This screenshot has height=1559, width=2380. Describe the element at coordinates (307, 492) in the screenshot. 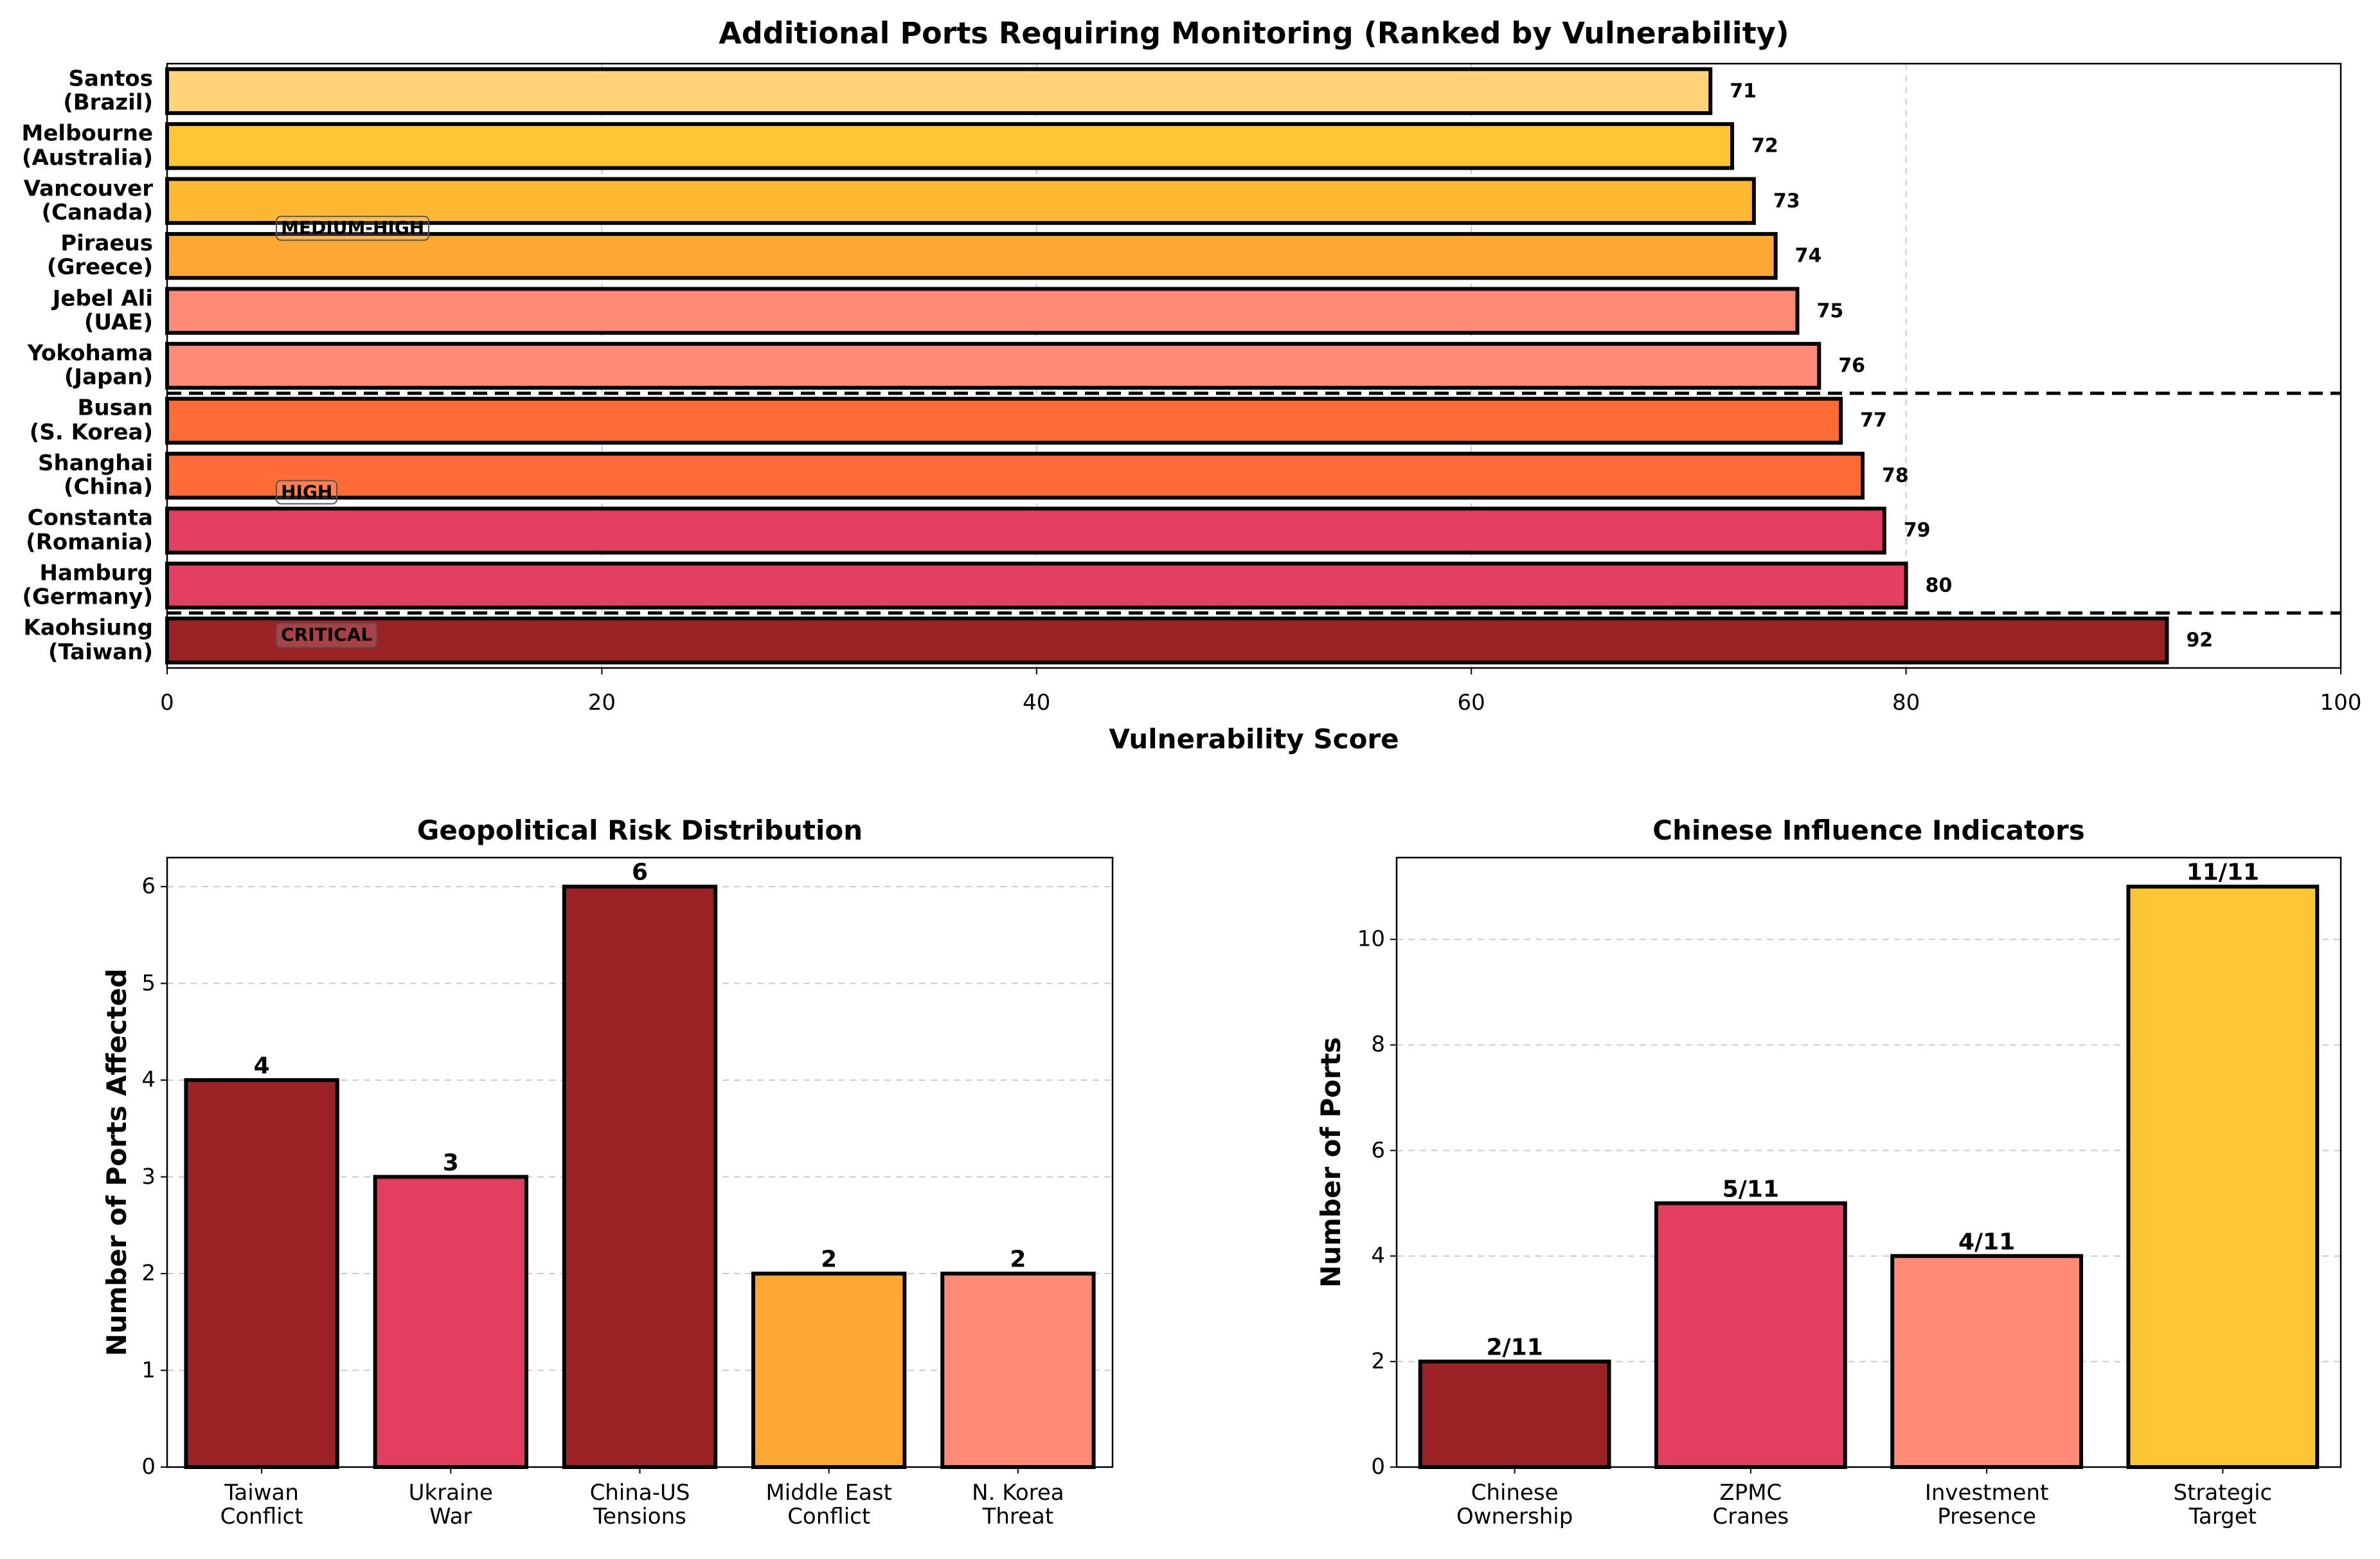

I see `annotation: HIGH` at that location.